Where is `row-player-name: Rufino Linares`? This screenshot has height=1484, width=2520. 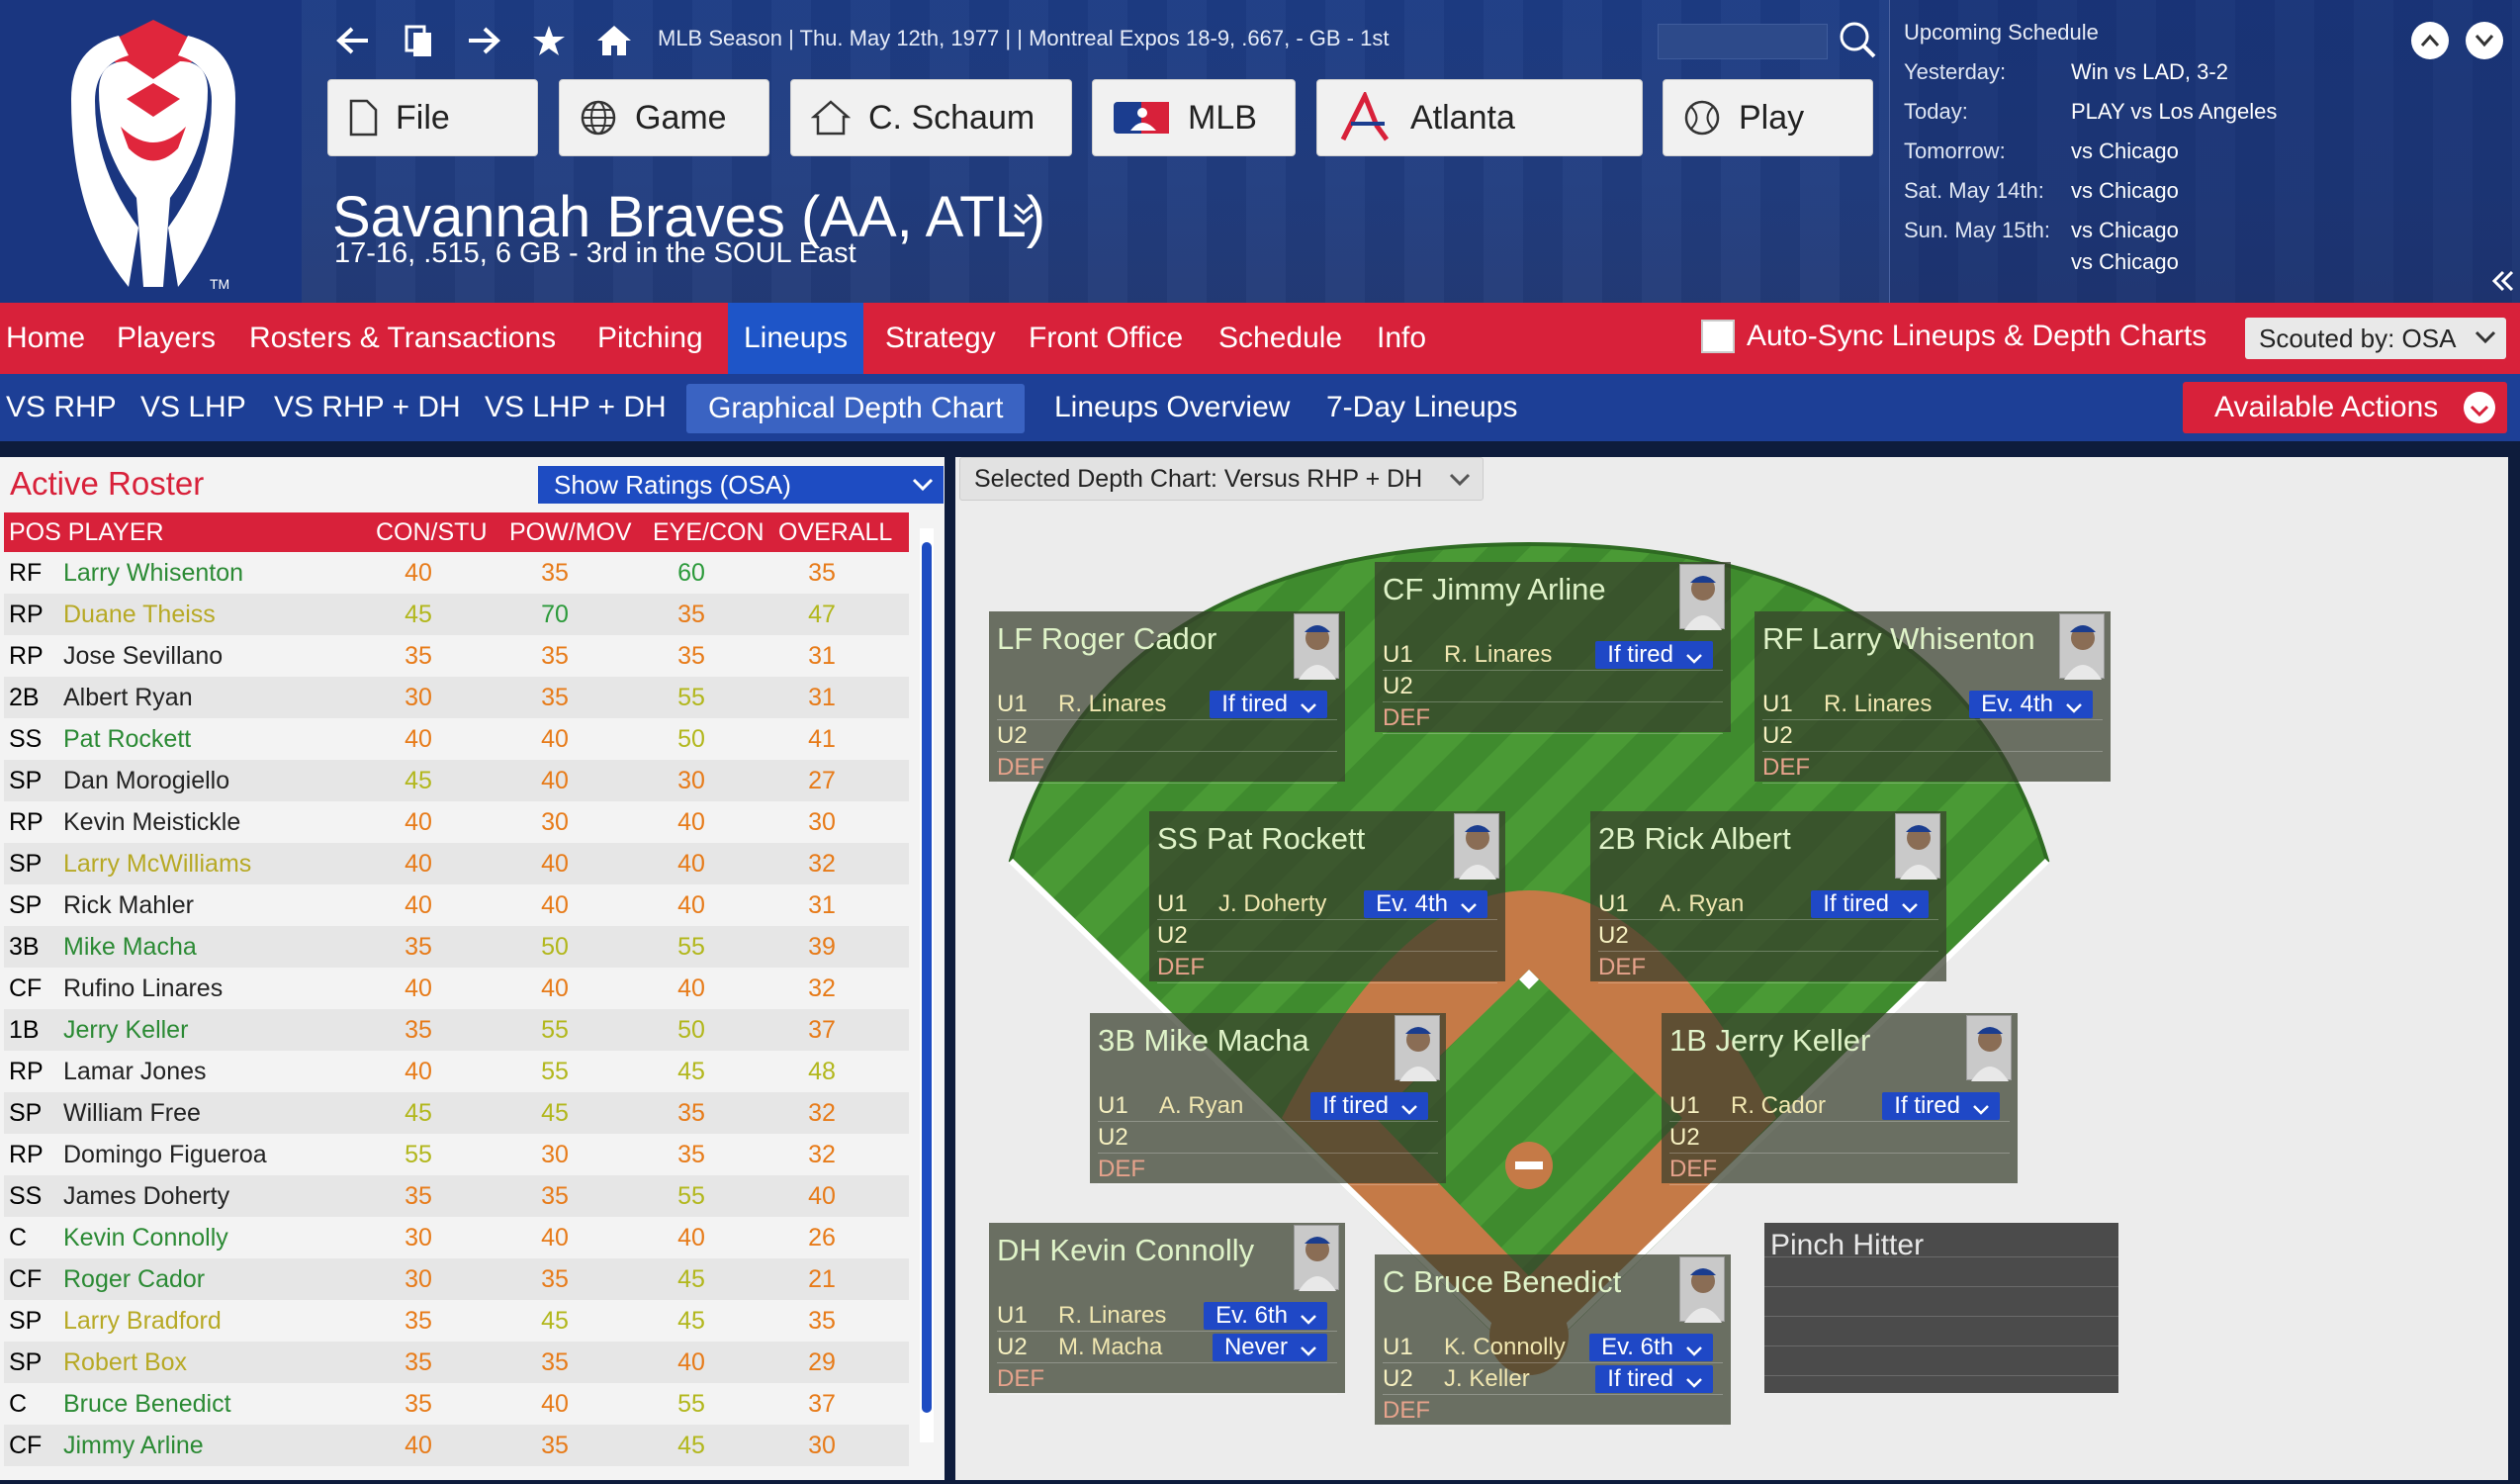 row-player-name: Rufino Linares is located at coordinates (143, 988).